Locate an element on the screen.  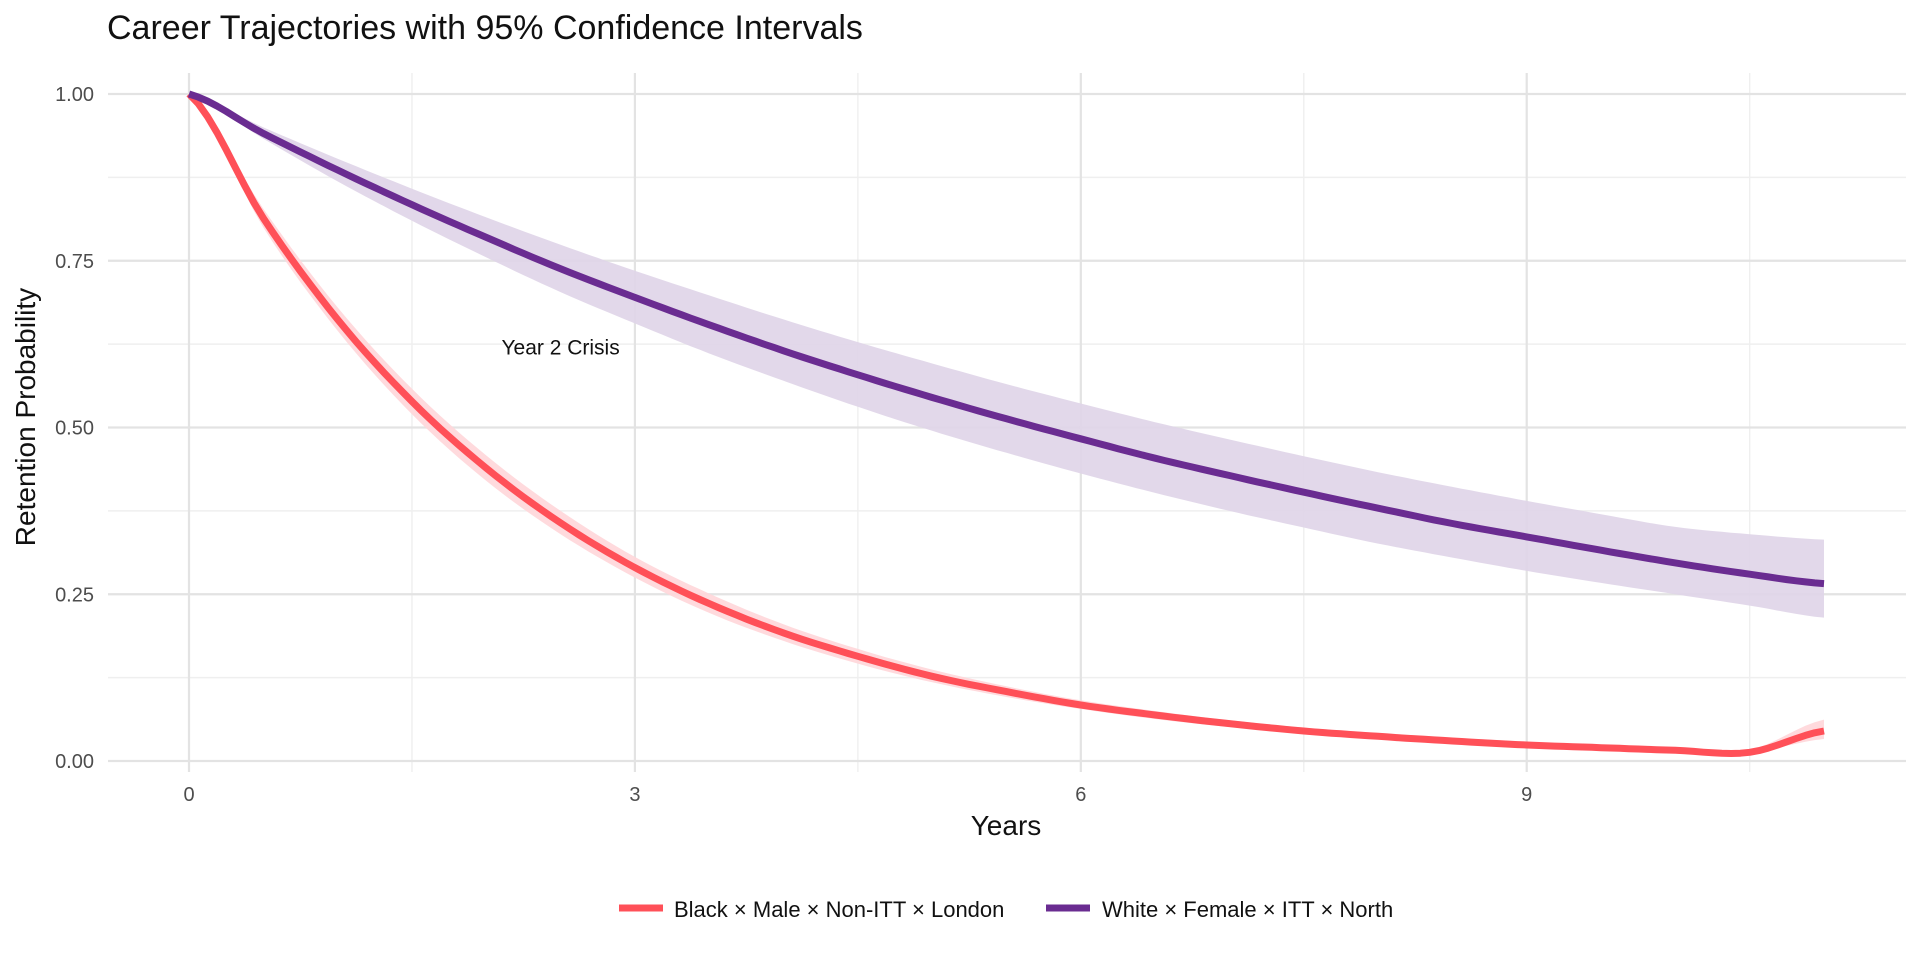
x-tick-label: 3 is located at coordinates (634, 795).